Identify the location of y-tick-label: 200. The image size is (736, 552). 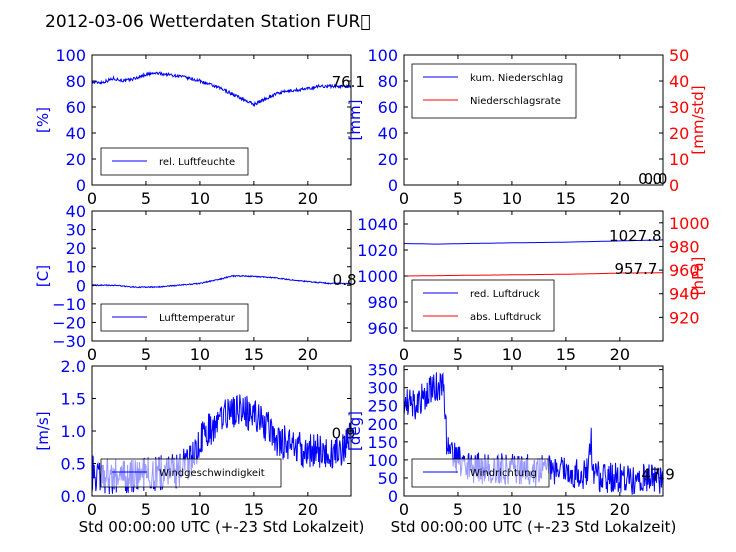
(382, 424).